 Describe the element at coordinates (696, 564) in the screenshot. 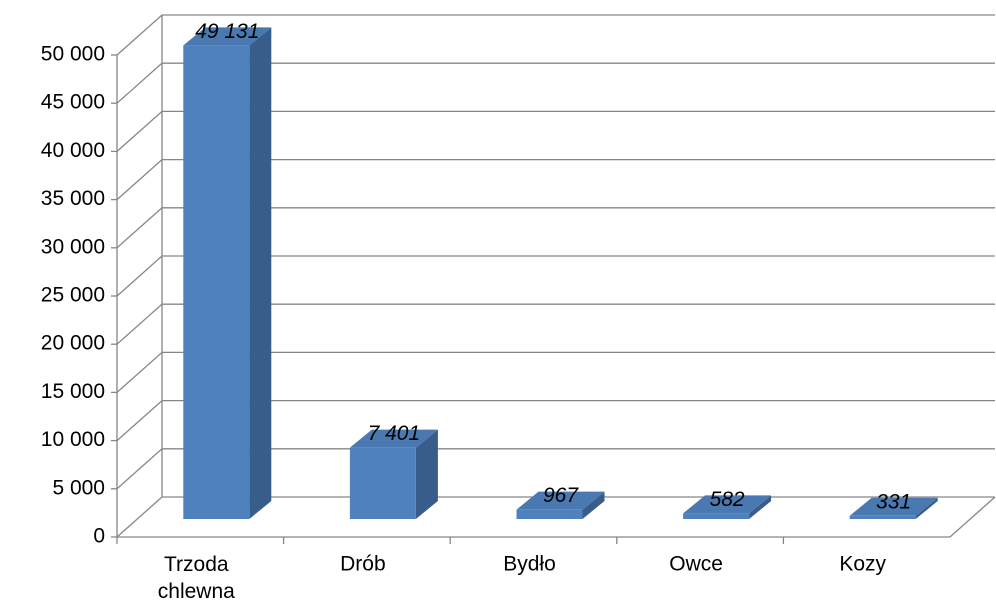

I see `x-tick-label: Owce` at that location.